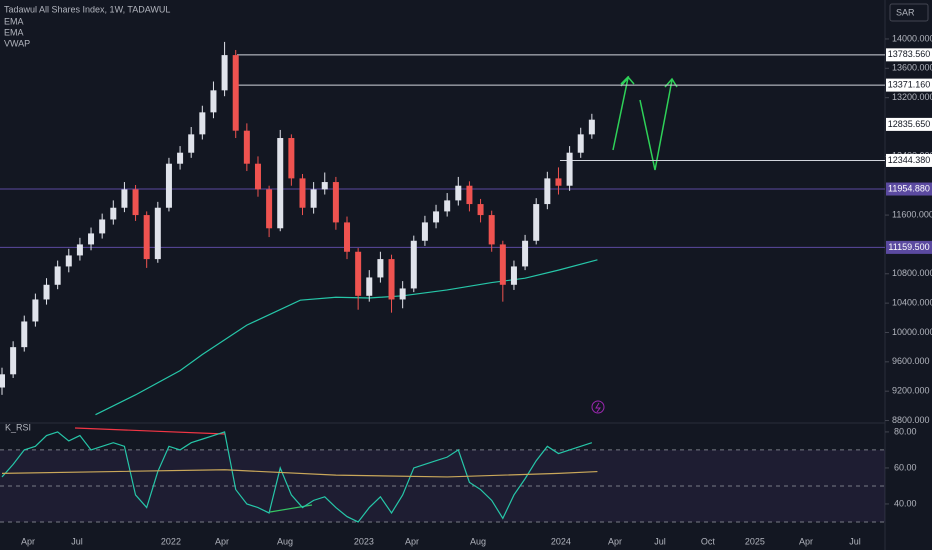 The width and height of the screenshot is (932, 550). What do you see at coordinates (911, 391) in the screenshot?
I see `y-tick-label: 9200.000` at bounding box center [911, 391].